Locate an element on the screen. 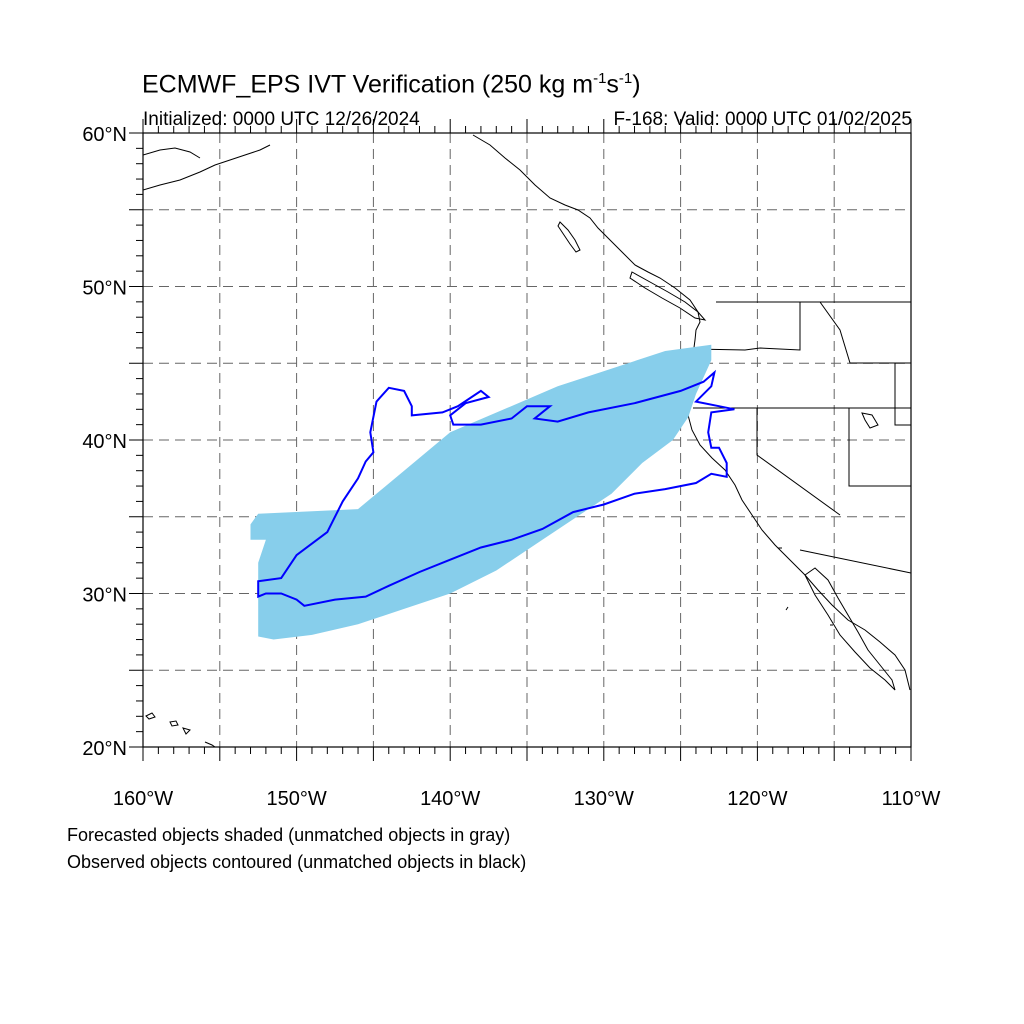 This screenshot has height=1024, width=1024. lon-tick-label: 110°W is located at coordinates (911, 799).